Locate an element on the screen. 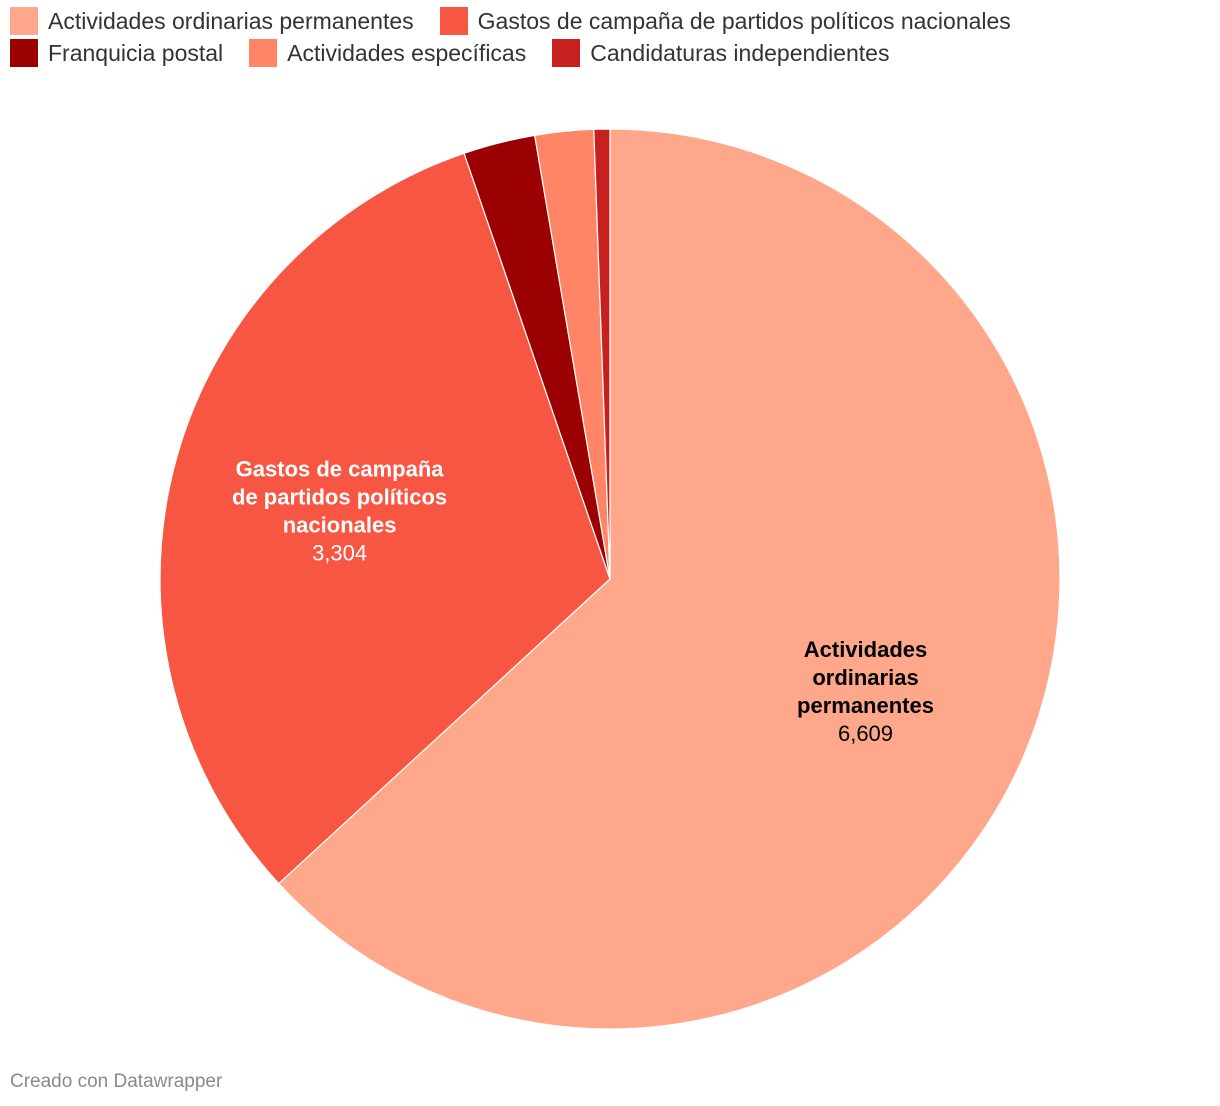 The height and width of the screenshot is (1106, 1220). legend-item-candidaturas-independientes: Candidaturas independientes is located at coordinates (721, 53).